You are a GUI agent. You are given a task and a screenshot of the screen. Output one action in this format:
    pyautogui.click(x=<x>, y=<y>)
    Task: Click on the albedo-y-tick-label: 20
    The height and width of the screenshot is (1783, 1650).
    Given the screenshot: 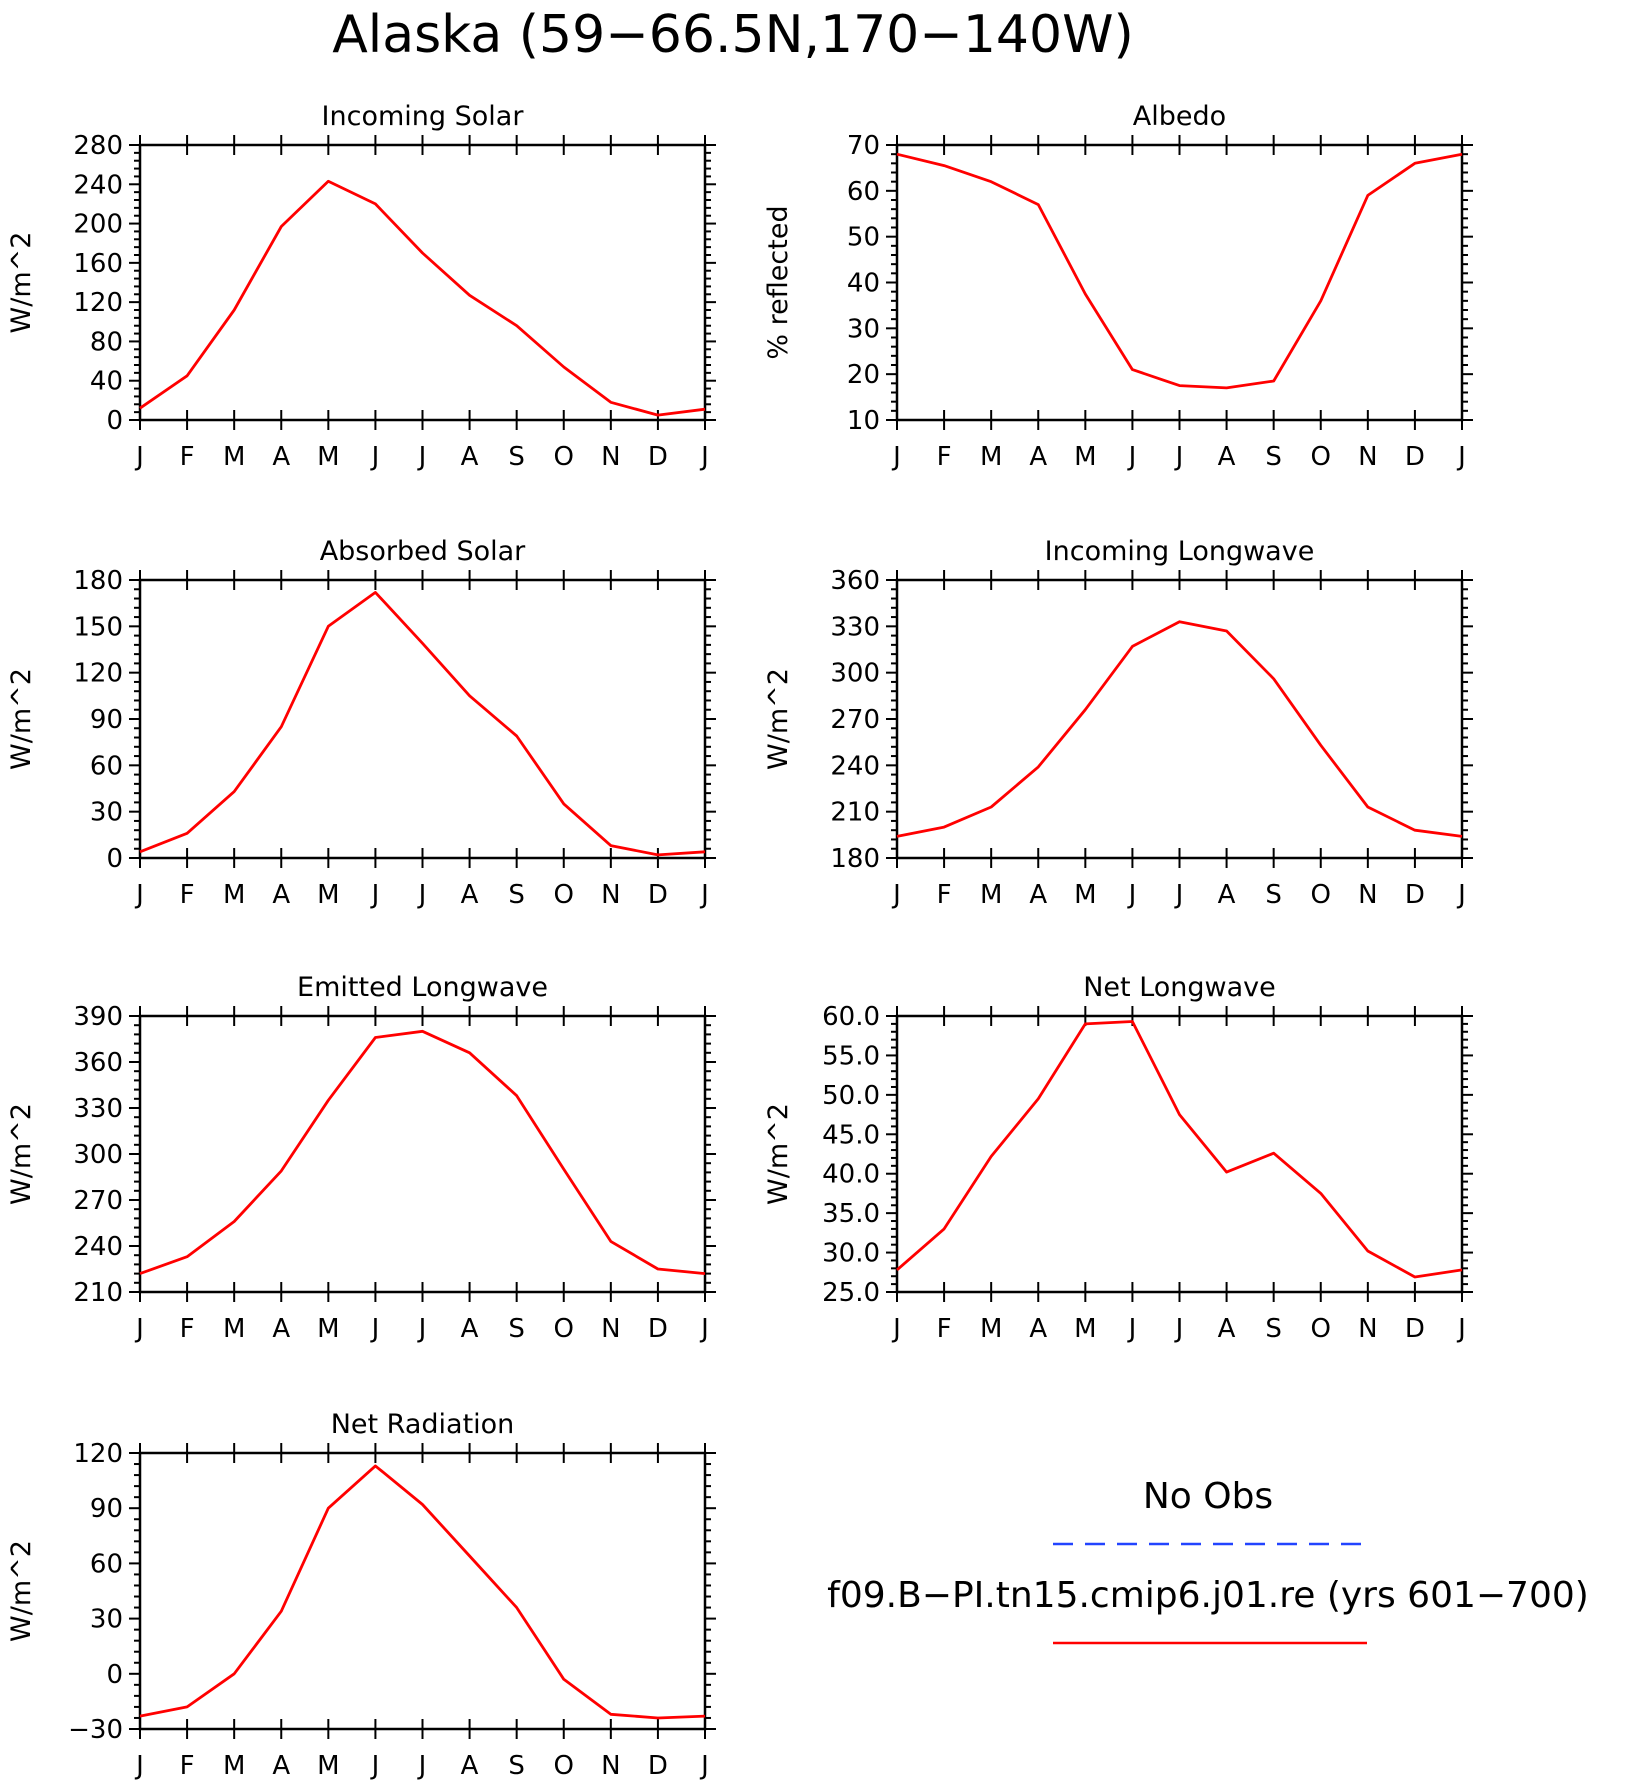 What is the action you would take?
    pyautogui.click(x=863, y=375)
    